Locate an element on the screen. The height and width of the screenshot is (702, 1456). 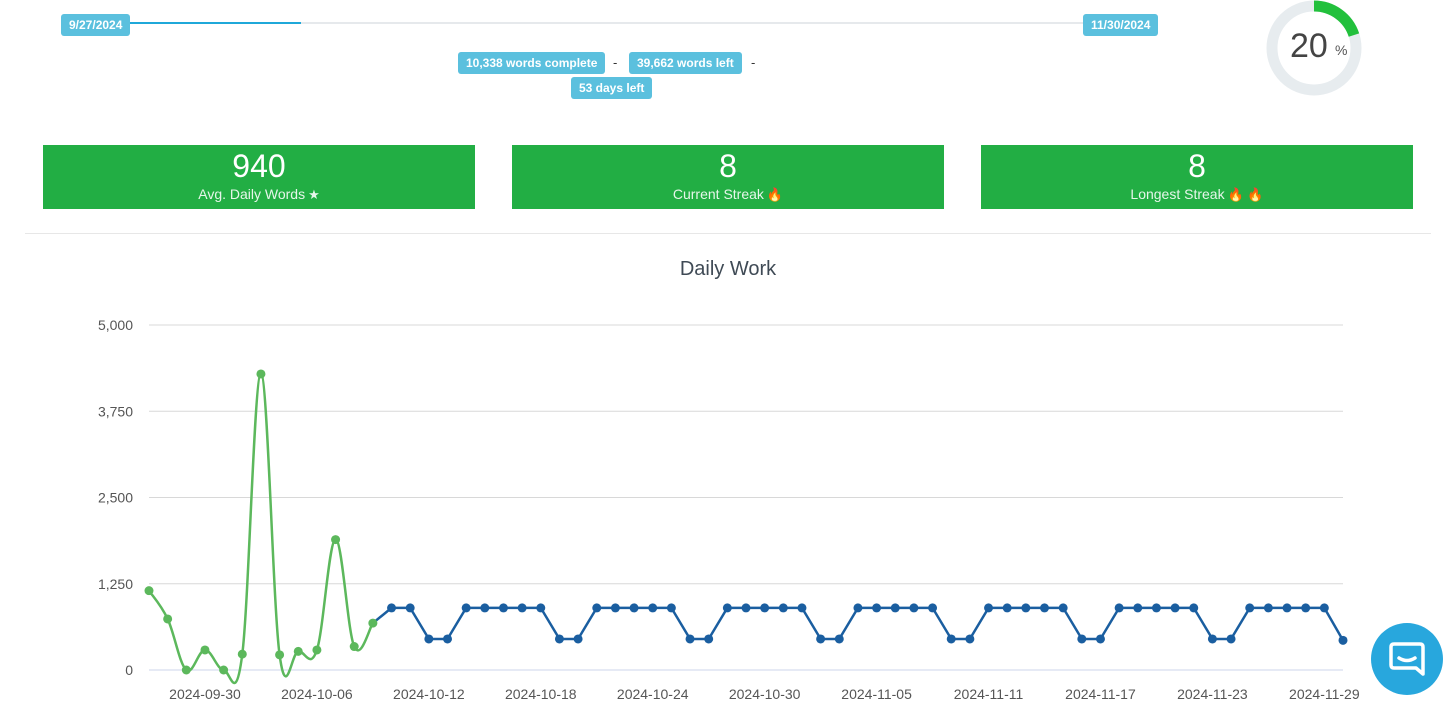
star-icon: ★ is located at coordinates (314, 194).